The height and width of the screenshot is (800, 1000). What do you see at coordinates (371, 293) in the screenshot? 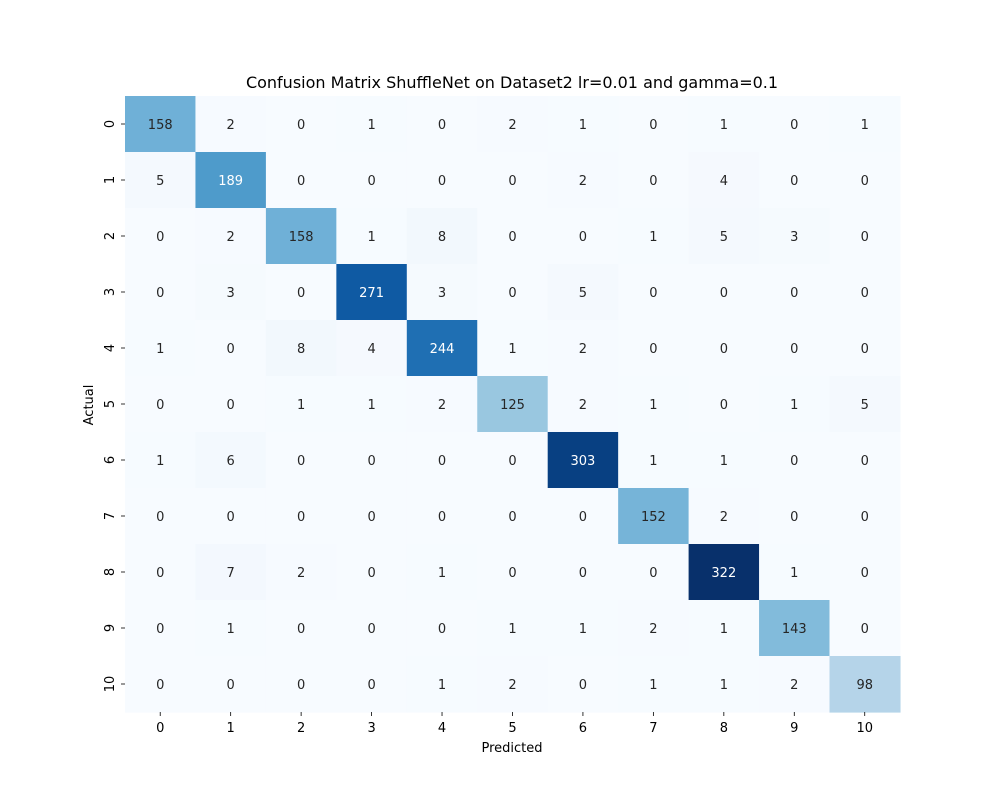
I see `cell-value-label: 271` at bounding box center [371, 293].